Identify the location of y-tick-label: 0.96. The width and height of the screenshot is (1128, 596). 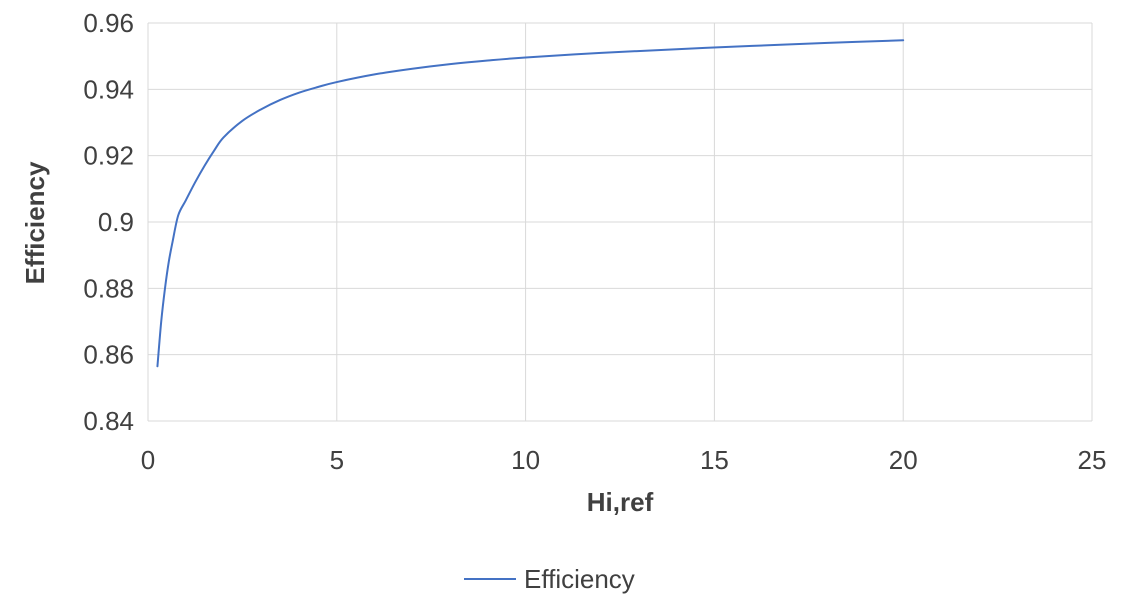
(108, 23).